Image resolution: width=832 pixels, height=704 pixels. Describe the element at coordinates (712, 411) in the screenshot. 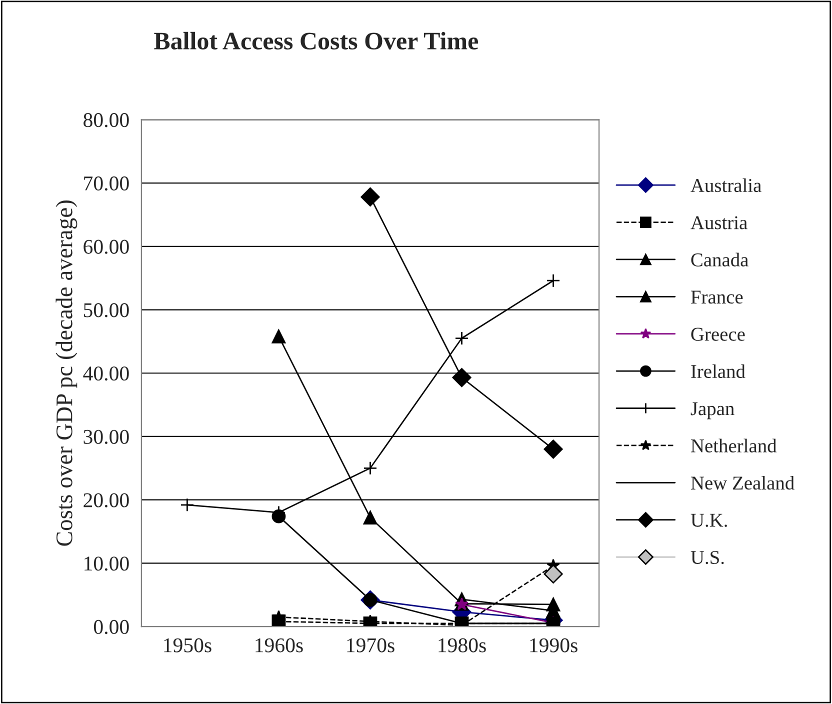

I see `legend-label: Japan` at that location.